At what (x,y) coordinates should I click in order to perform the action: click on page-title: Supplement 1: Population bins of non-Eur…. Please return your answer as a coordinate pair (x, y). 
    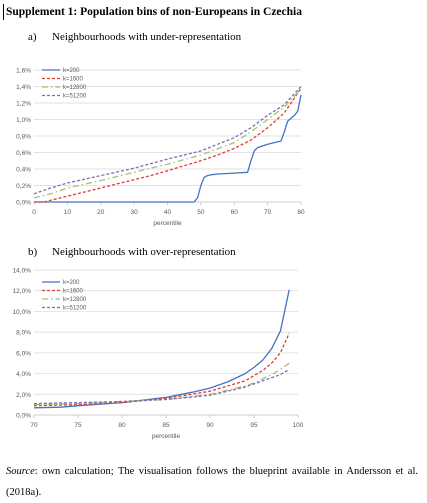
    Looking at the image, I should click on (154, 12).